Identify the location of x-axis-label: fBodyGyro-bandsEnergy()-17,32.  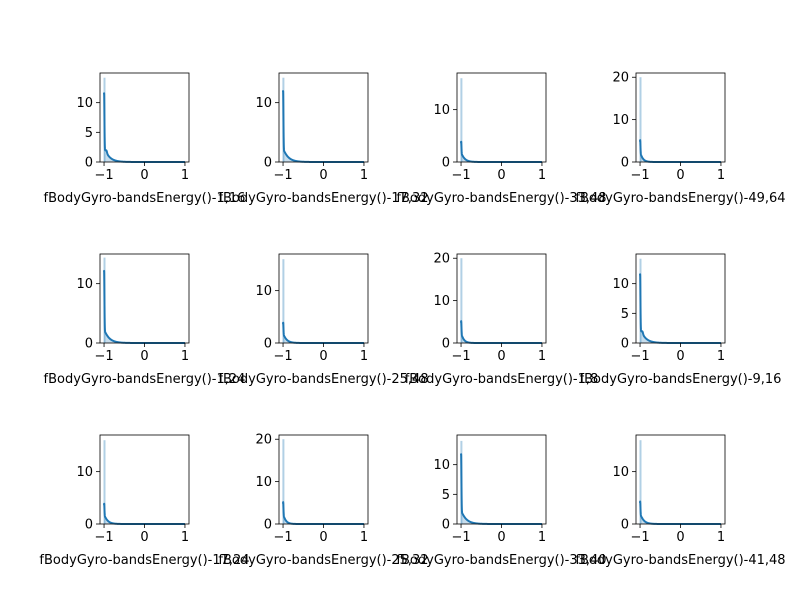
(323, 198).